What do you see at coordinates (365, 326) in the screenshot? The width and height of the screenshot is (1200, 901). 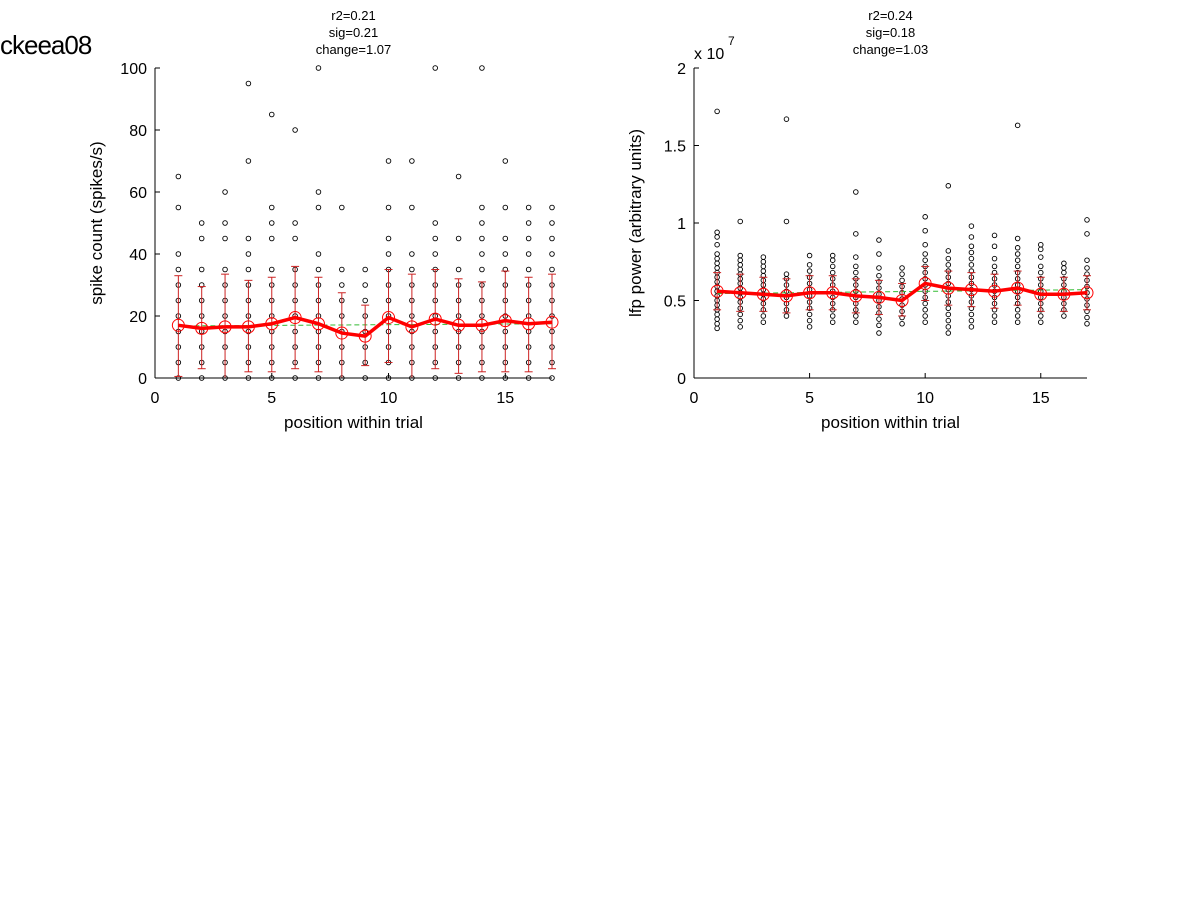 I see `mean-line` at bounding box center [365, 326].